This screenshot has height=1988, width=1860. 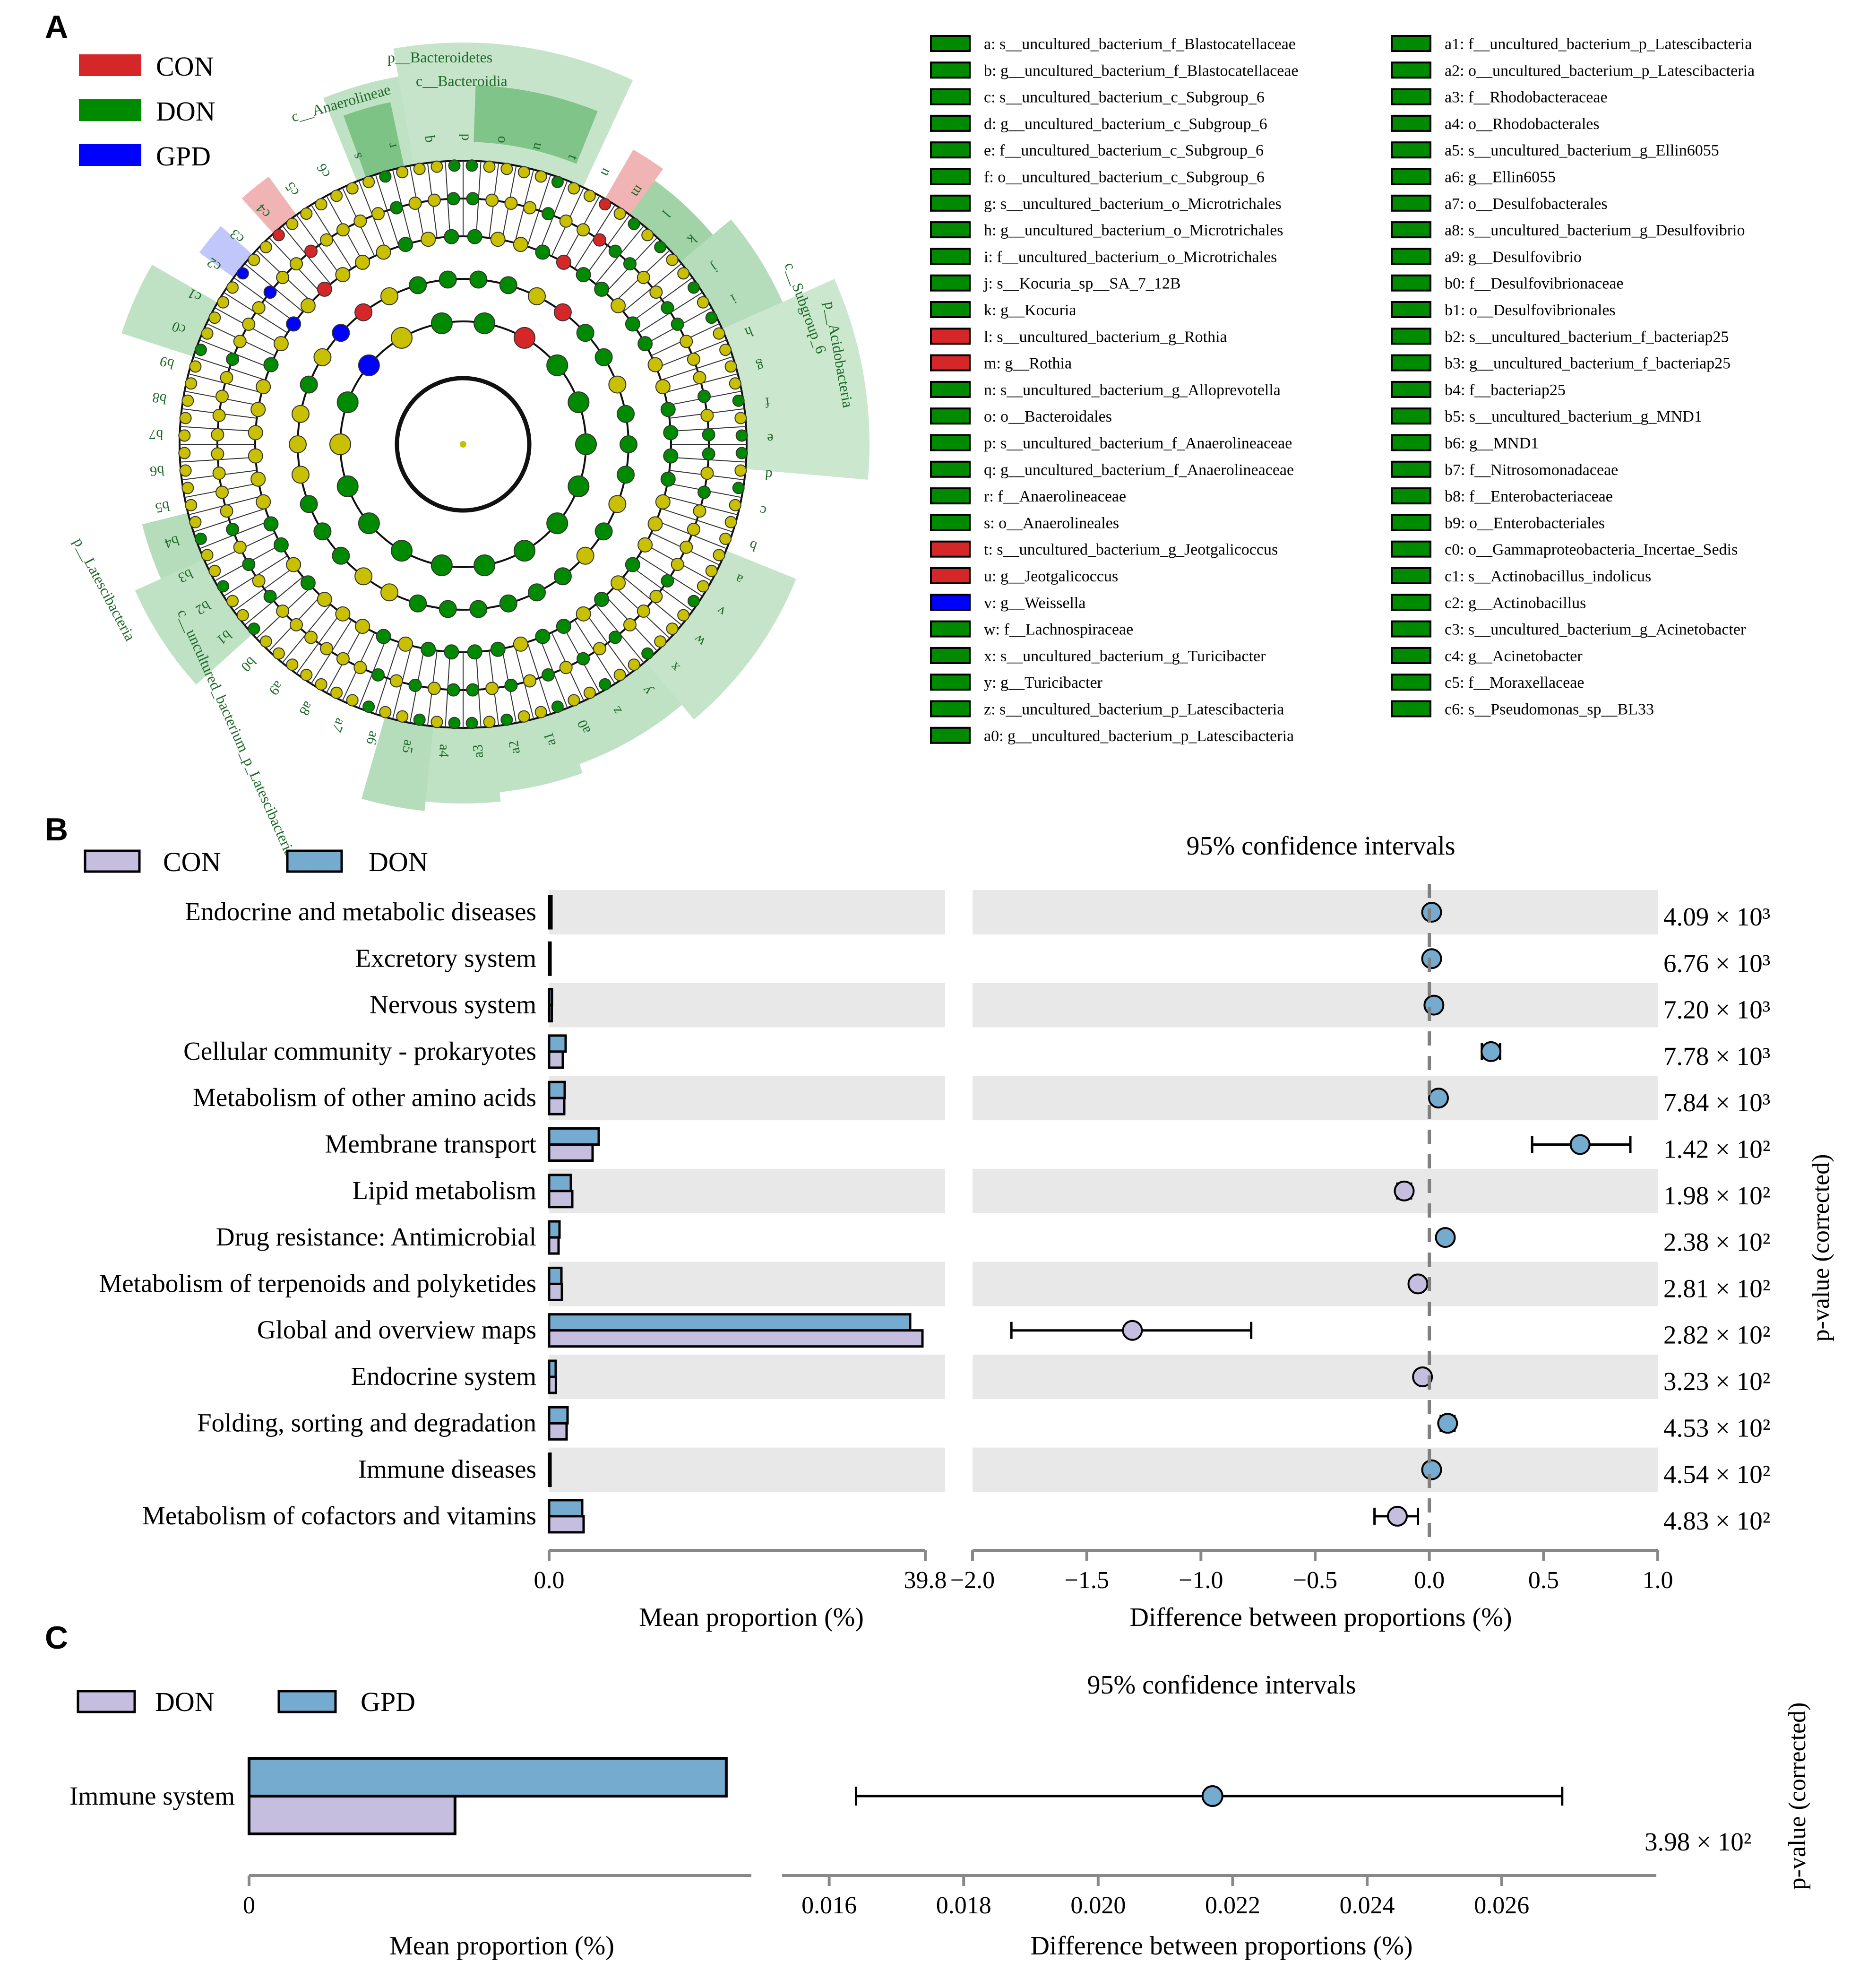 What do you see at coordinates (147, 111) in the screenshot?
I see `legend-don: DON` at bounding box center [147, 111].